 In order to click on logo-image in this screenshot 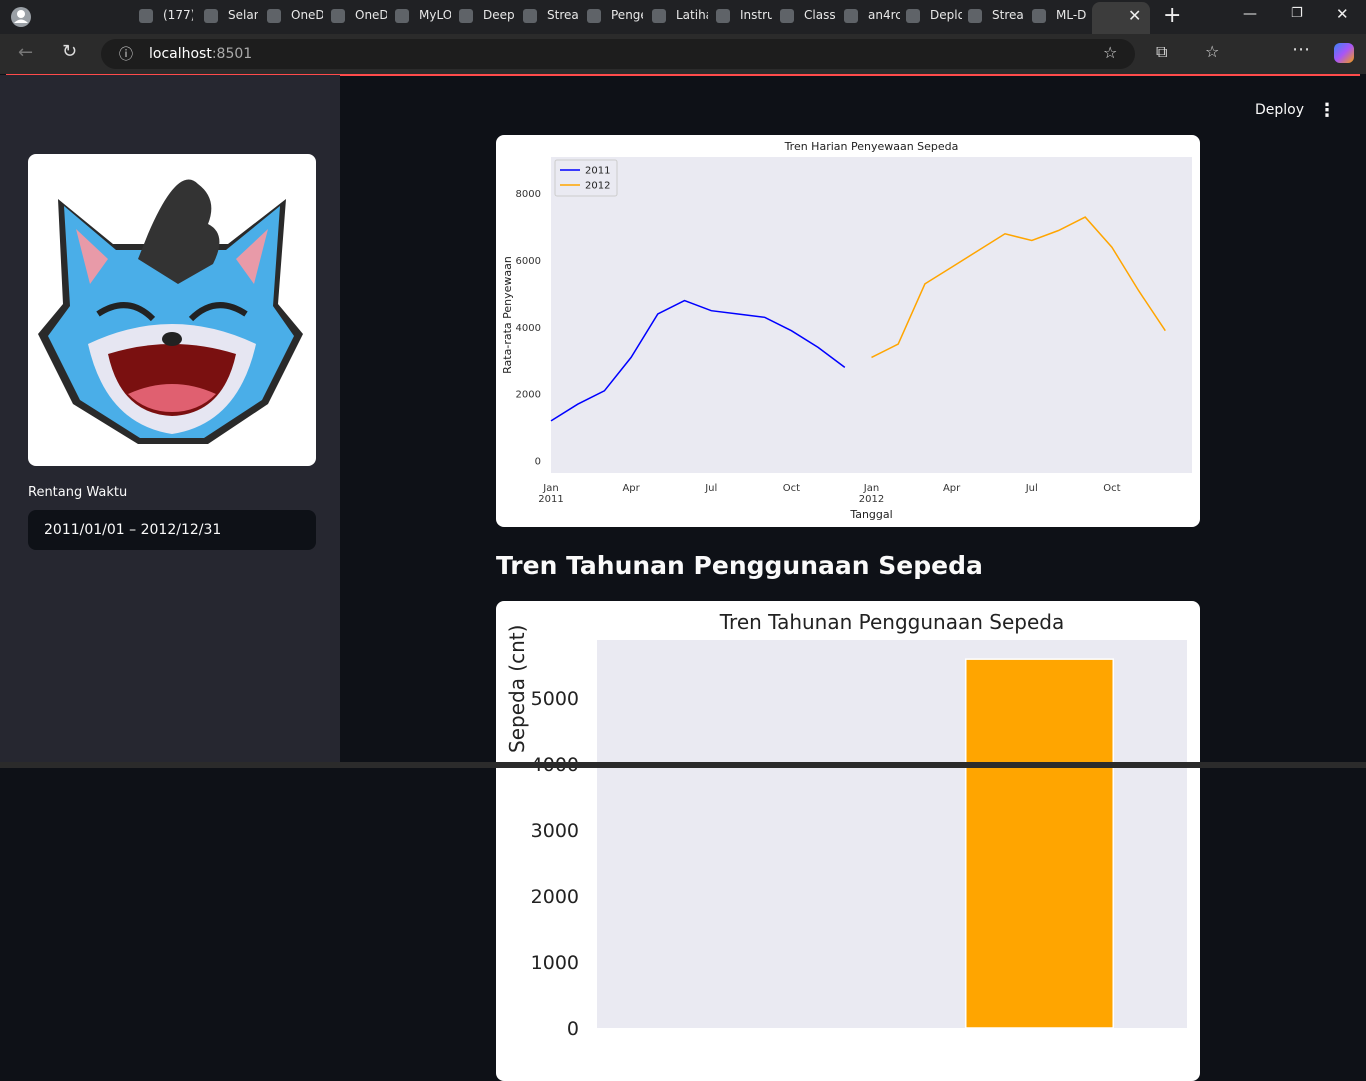, I will do `click(172, 310)`.